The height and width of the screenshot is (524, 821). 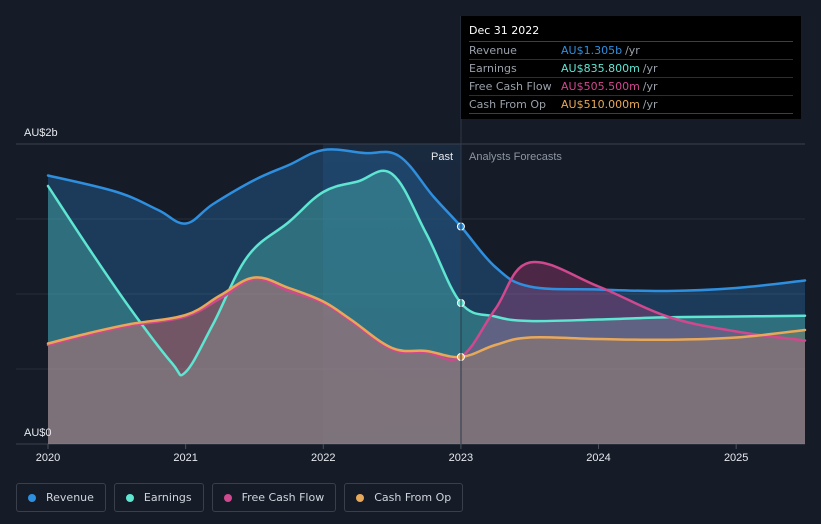 I want to click on tooltip-row-free-cash-flow: Free Cash Flow AU$505.500m /yr, so click(x=631, y=87).